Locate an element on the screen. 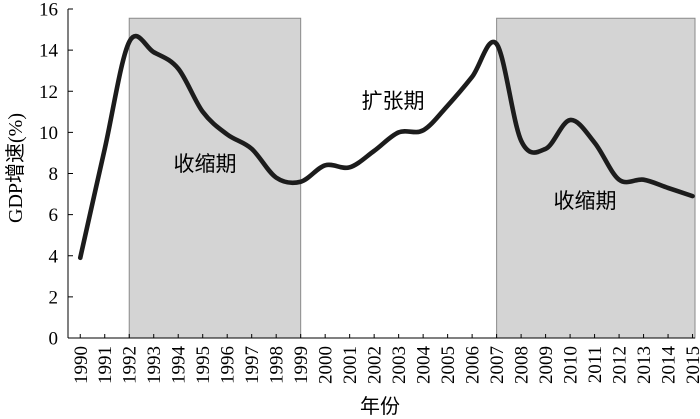  data-point-2006 is located at coordinates (472, 76).